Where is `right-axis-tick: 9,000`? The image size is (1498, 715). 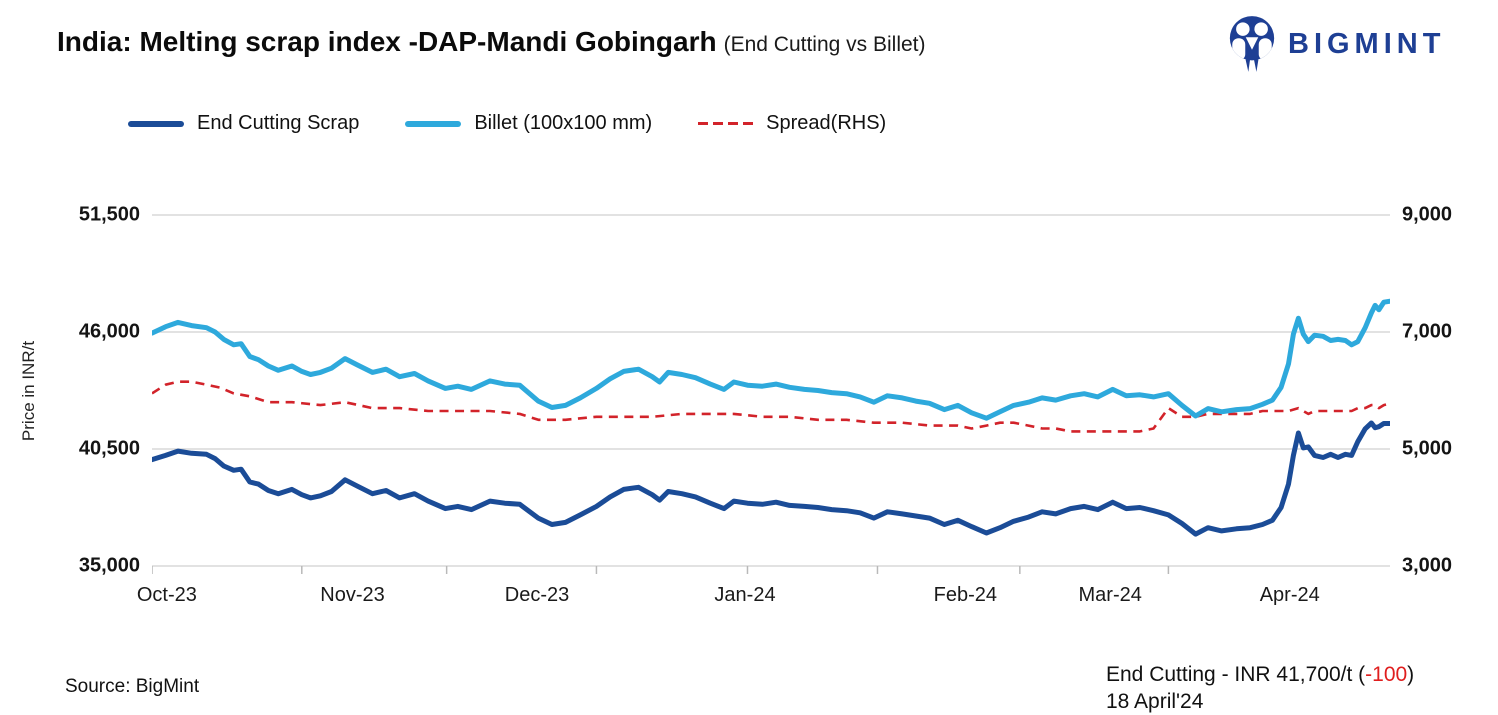
right-axis-tick: 9,000 is located at coordinates (1427, 214).